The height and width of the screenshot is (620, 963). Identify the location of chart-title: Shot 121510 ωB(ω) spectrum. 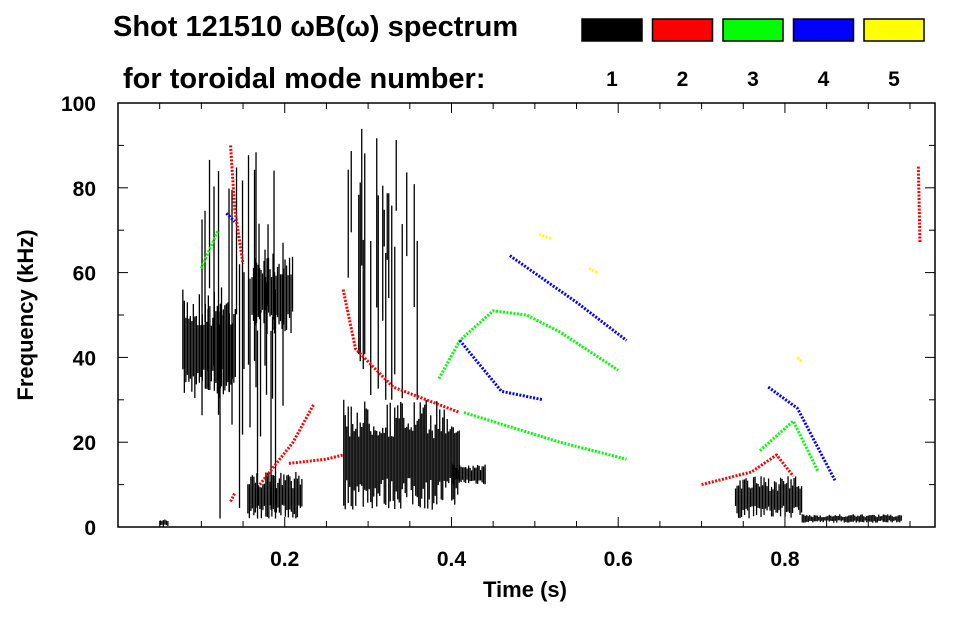
(315, 27).